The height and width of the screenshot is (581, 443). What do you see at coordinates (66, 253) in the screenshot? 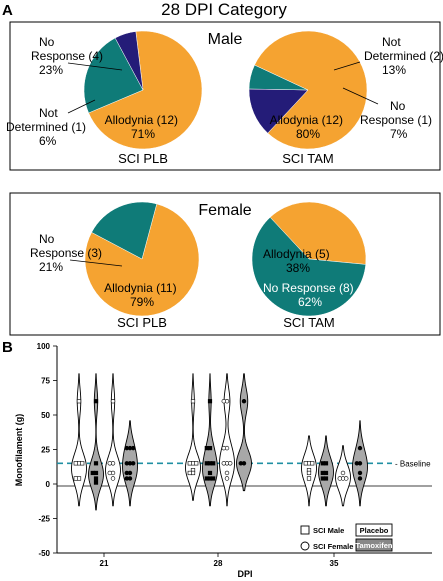
I see `slice-label-line: Response (3)` at bounding box center [66, 253].